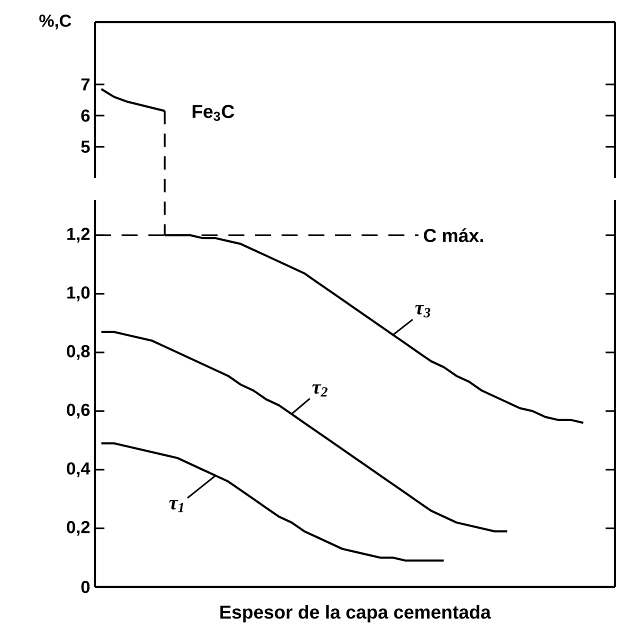 The image size is (621, 632). What do you see at coordinates (213, 112) in the screenshot?
I see `series-label: Fe$_{3}$C` at bounding box center [213, 112].